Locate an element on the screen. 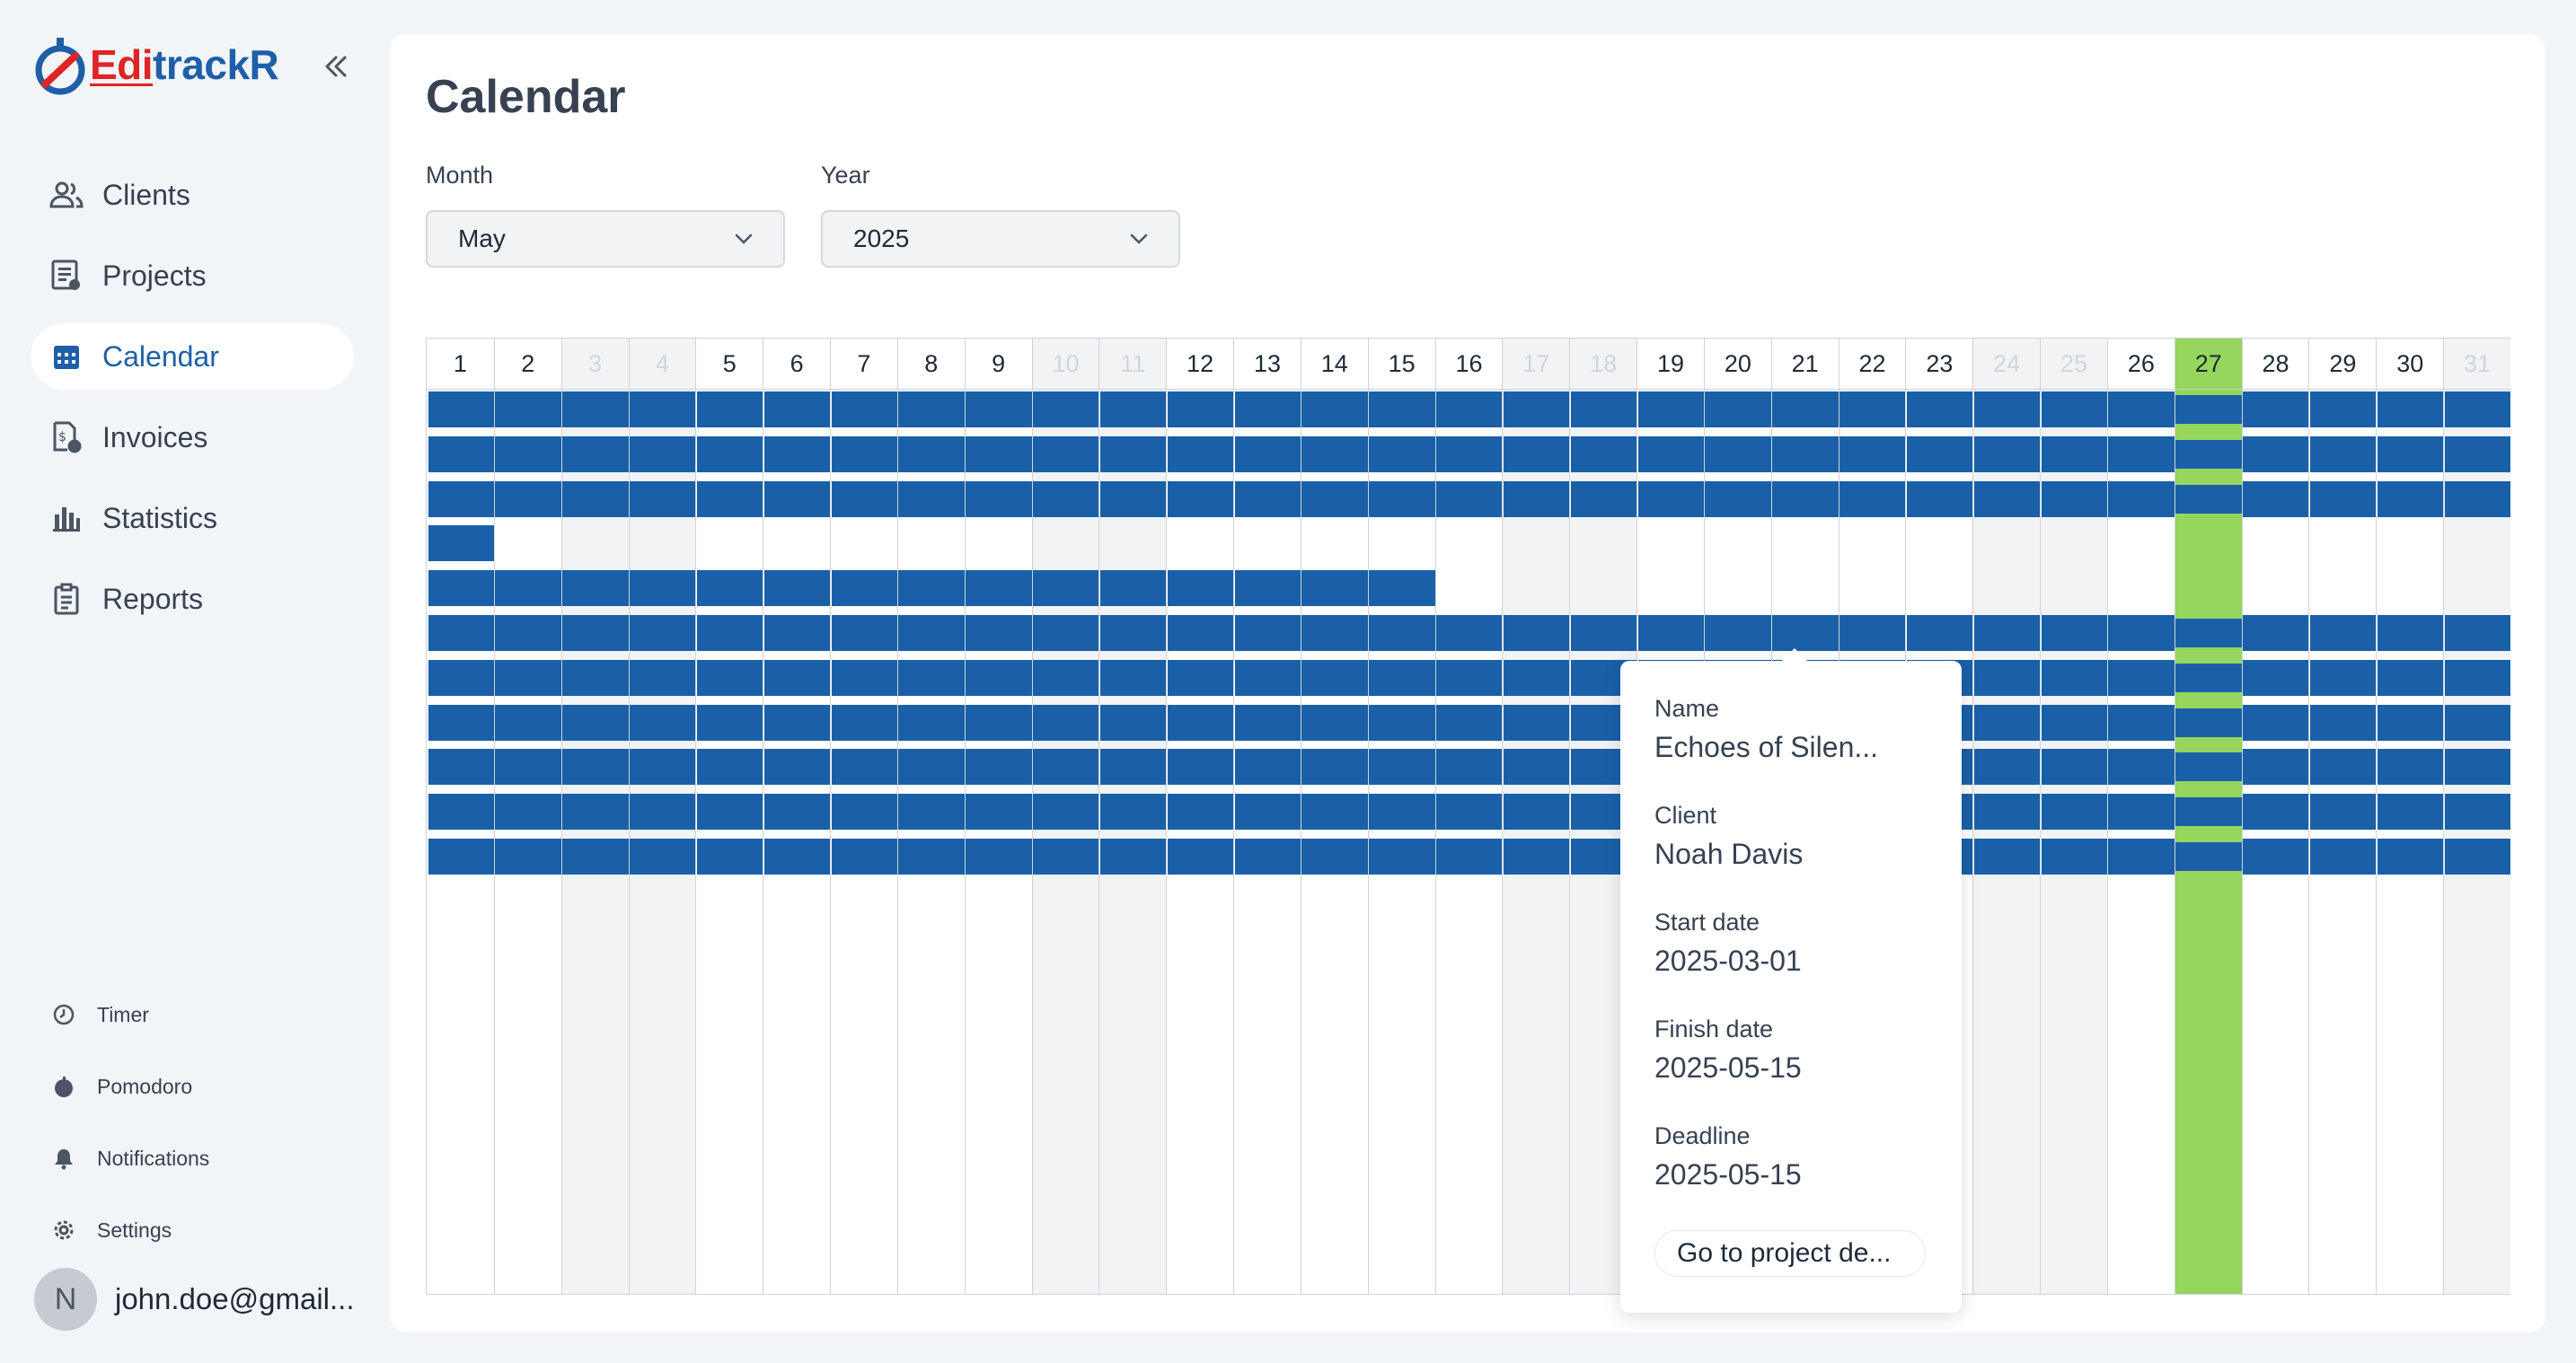 This screenshot has width=2576, height=1363. nav-item-invoices: $ Invoices is located at coordinates (192, 437).